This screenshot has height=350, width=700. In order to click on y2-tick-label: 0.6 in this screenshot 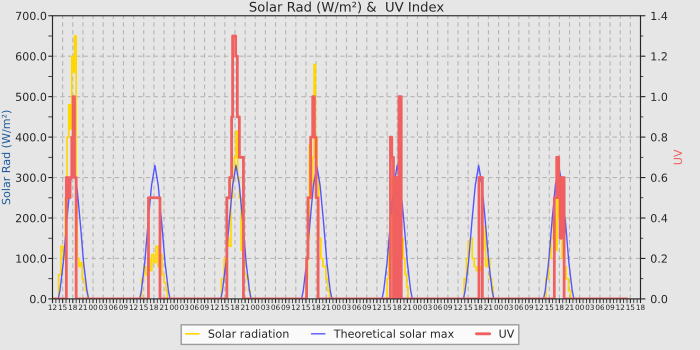, I will do `click(659, 178)`.